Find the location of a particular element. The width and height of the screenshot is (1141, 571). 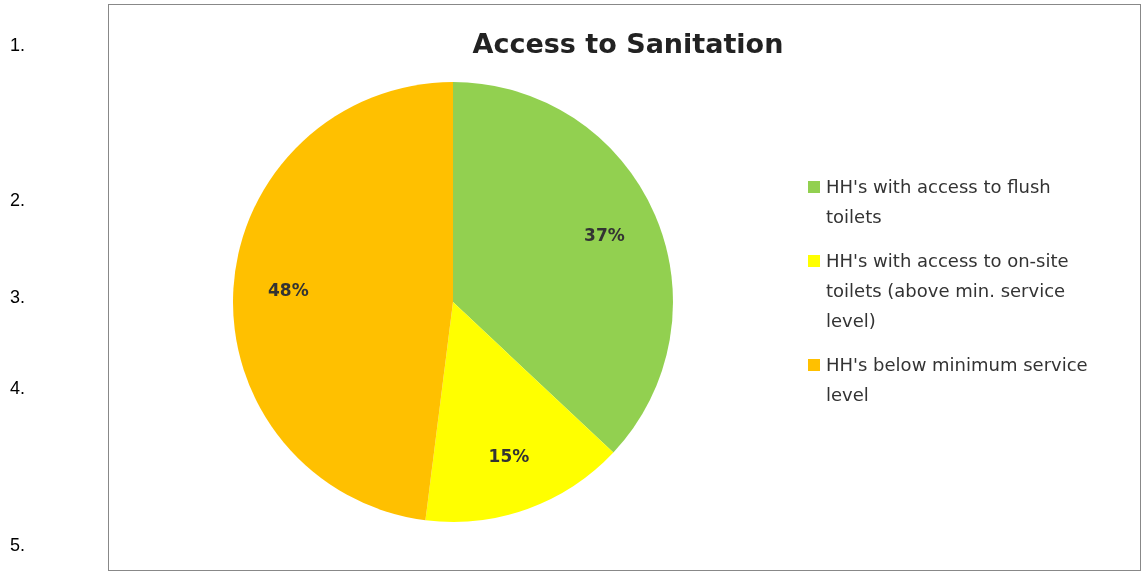

text: 4. is located at coordinates (18, 388).